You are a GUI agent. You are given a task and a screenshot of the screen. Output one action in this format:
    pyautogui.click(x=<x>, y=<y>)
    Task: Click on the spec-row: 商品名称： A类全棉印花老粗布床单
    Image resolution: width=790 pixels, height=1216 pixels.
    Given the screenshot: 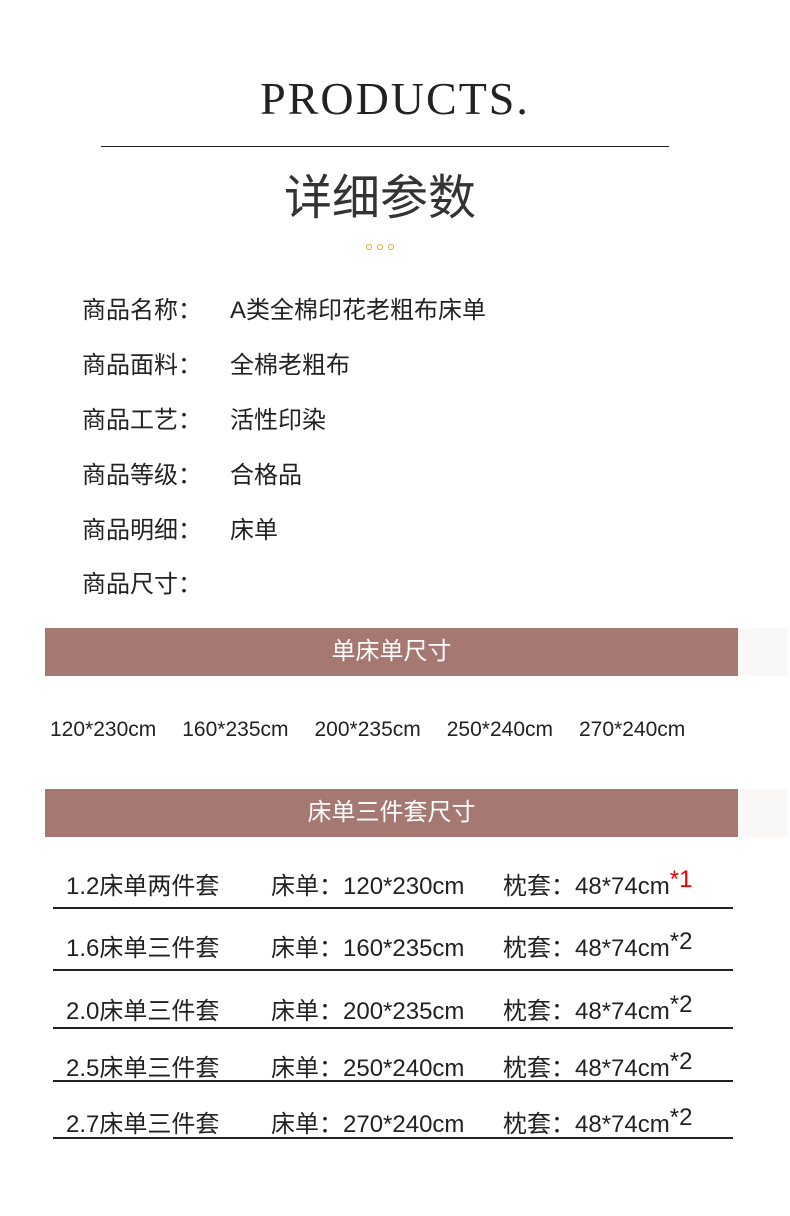 What is the action you would take?
    pyautogui.click(x=284, y=307)
    